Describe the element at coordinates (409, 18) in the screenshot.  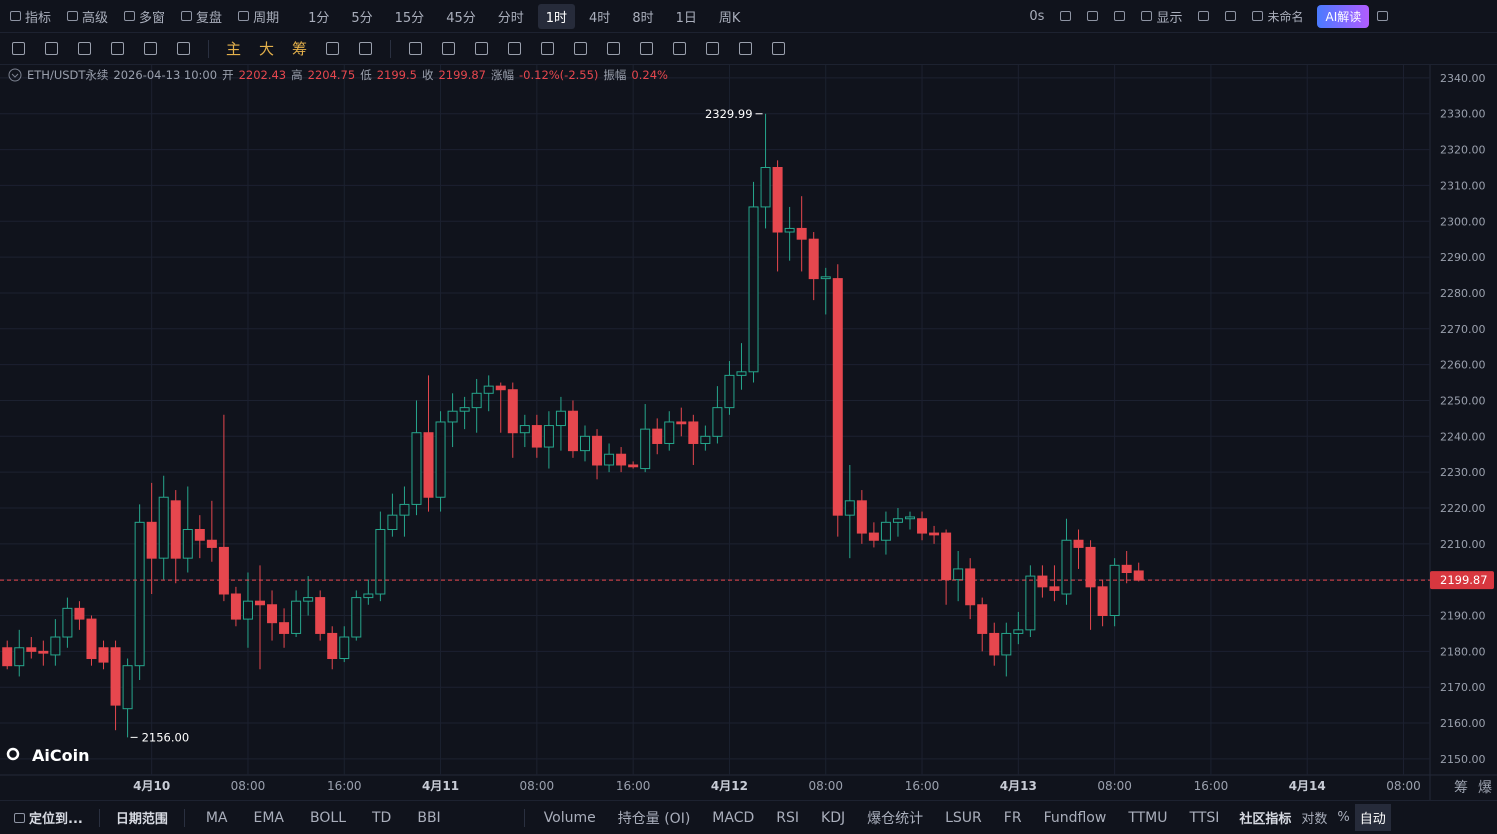
I see `interval: 15分` at that location.